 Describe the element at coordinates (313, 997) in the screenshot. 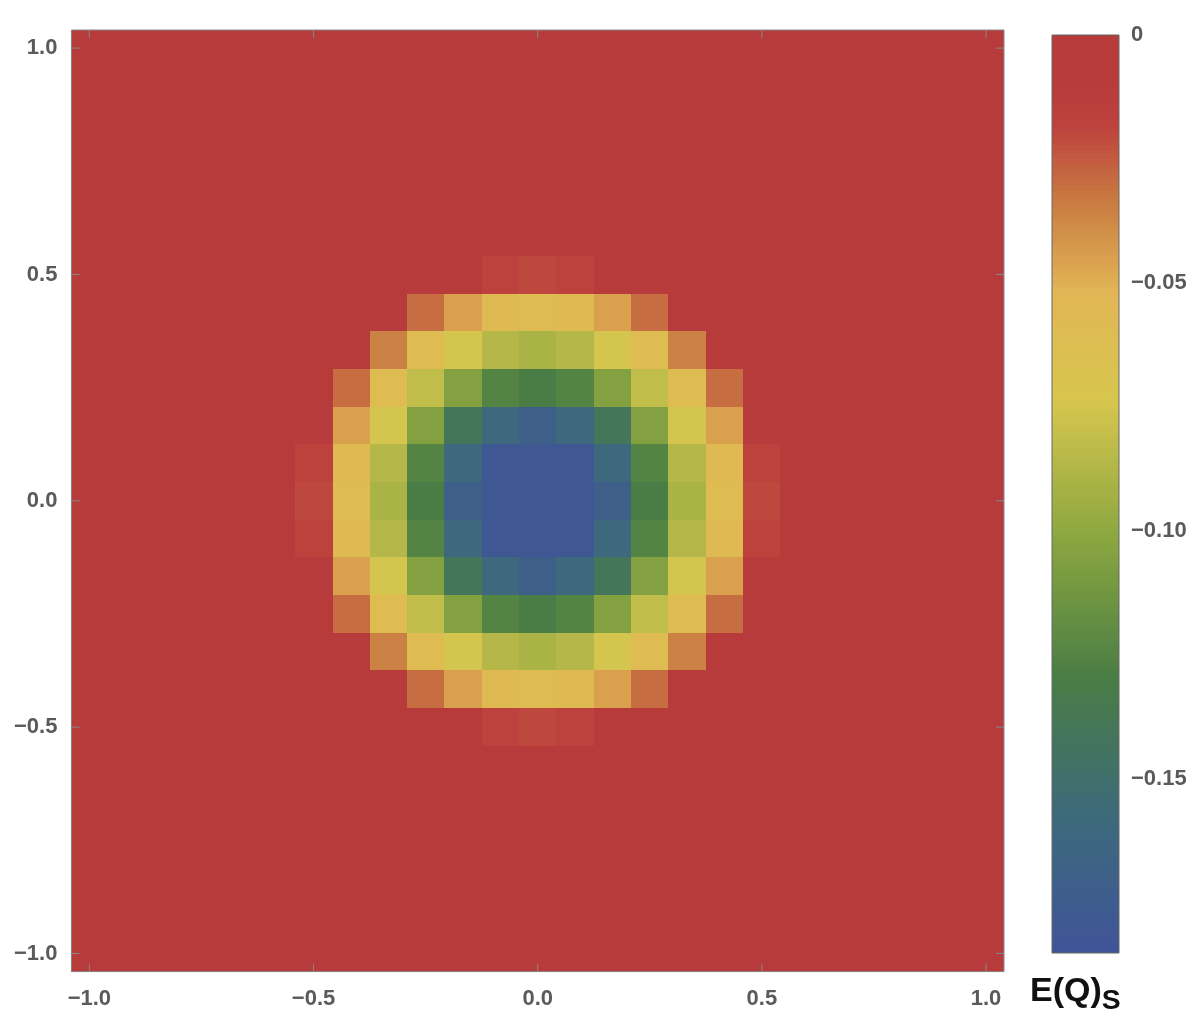

I see `x-tick-label: −0.5` at that location.